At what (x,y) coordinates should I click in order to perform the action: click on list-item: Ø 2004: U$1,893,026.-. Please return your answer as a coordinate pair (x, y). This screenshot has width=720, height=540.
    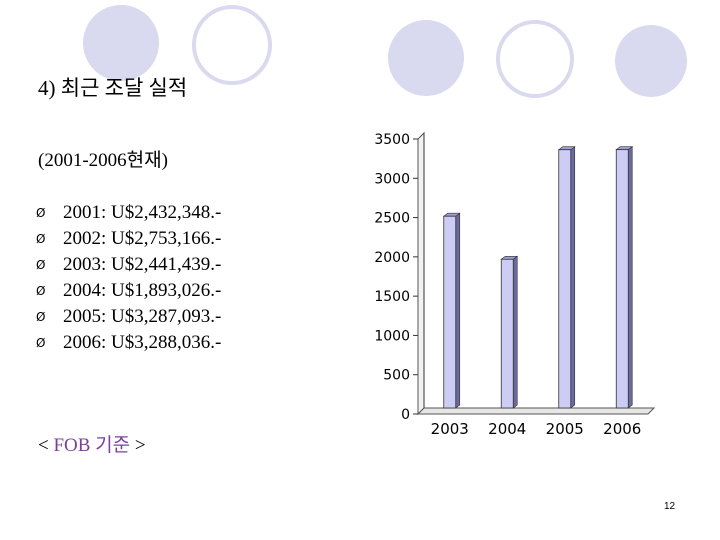
    Looking at the image, I should click on (128, 291).